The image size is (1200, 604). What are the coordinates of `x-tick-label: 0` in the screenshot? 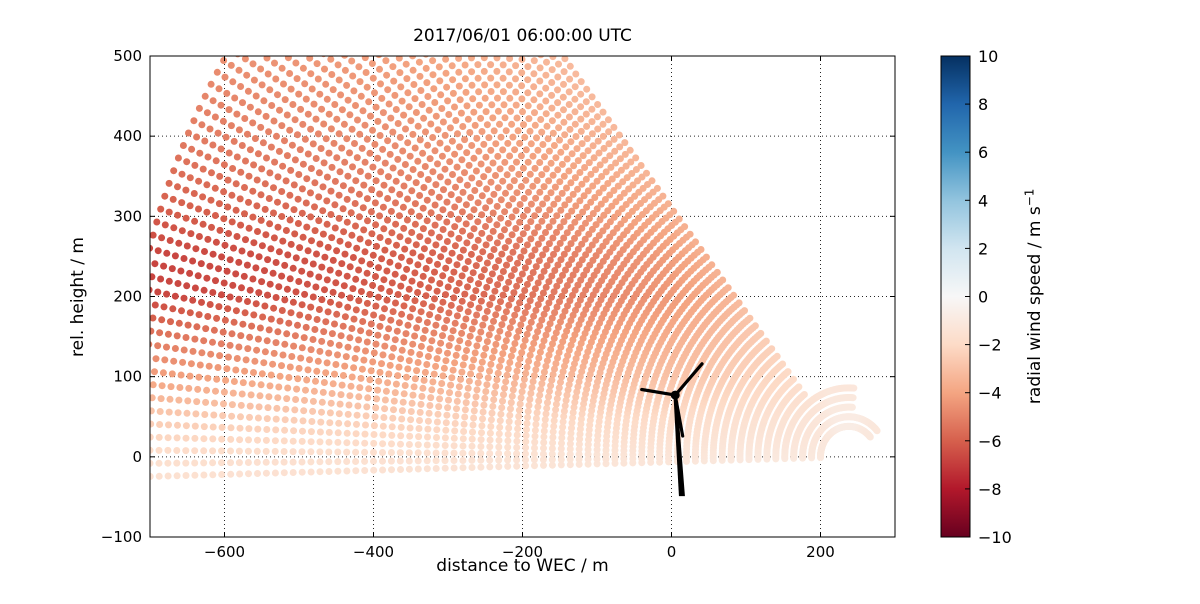 It's located at (672, 552).